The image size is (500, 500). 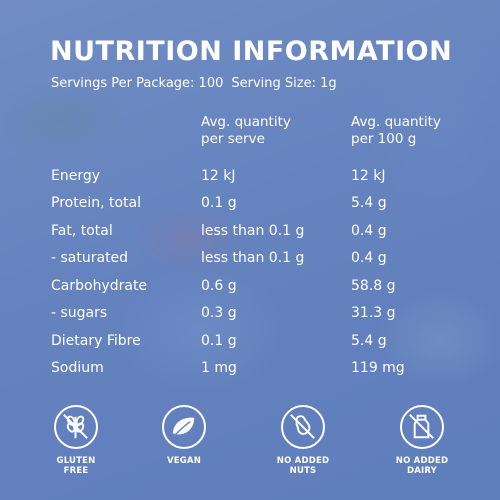 I want to click on row-per-100g: 31.3 g, so click(x=373, y=313).